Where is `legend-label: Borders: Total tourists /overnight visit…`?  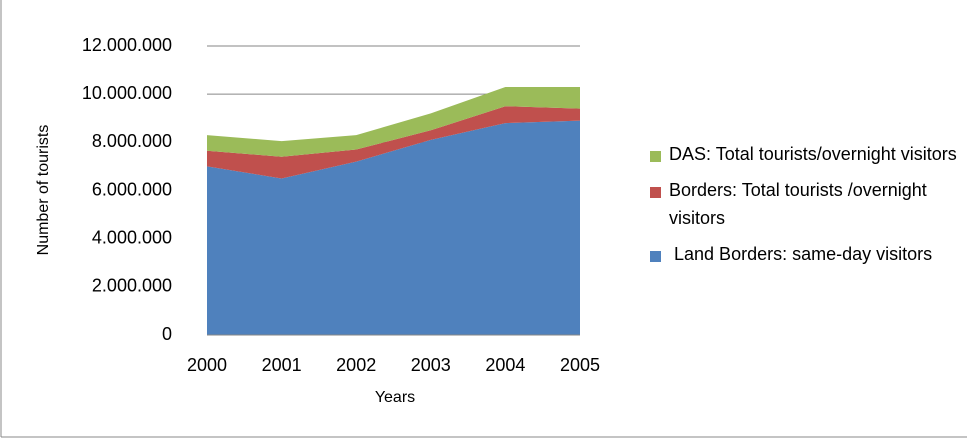
legend-label: Borders: Total tourists /overnight visit… is located at coordinates (800, 204).